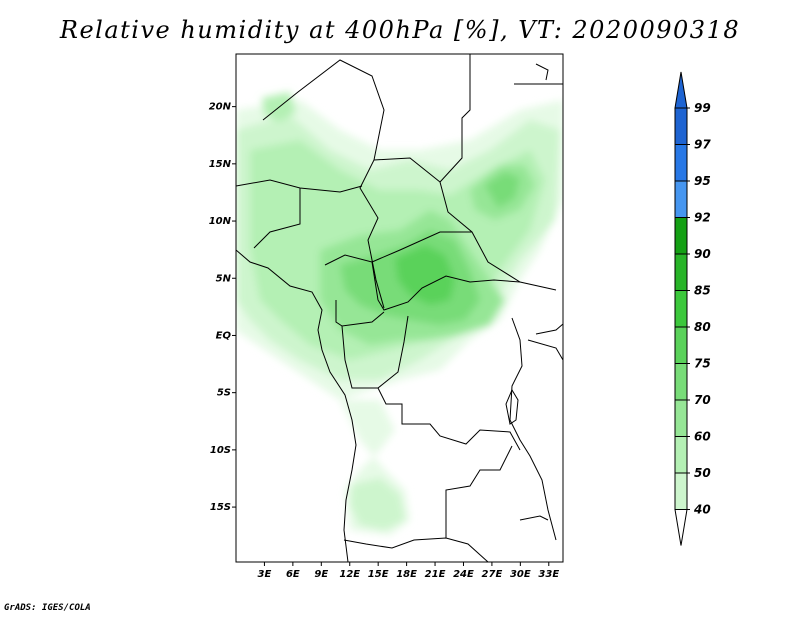 The width and height of the screenshot is (800, 618). What do you see at coordinates (702, 327) in the screenshot?
I see `colorbar-label: 80` at bounding box center [702, 327].